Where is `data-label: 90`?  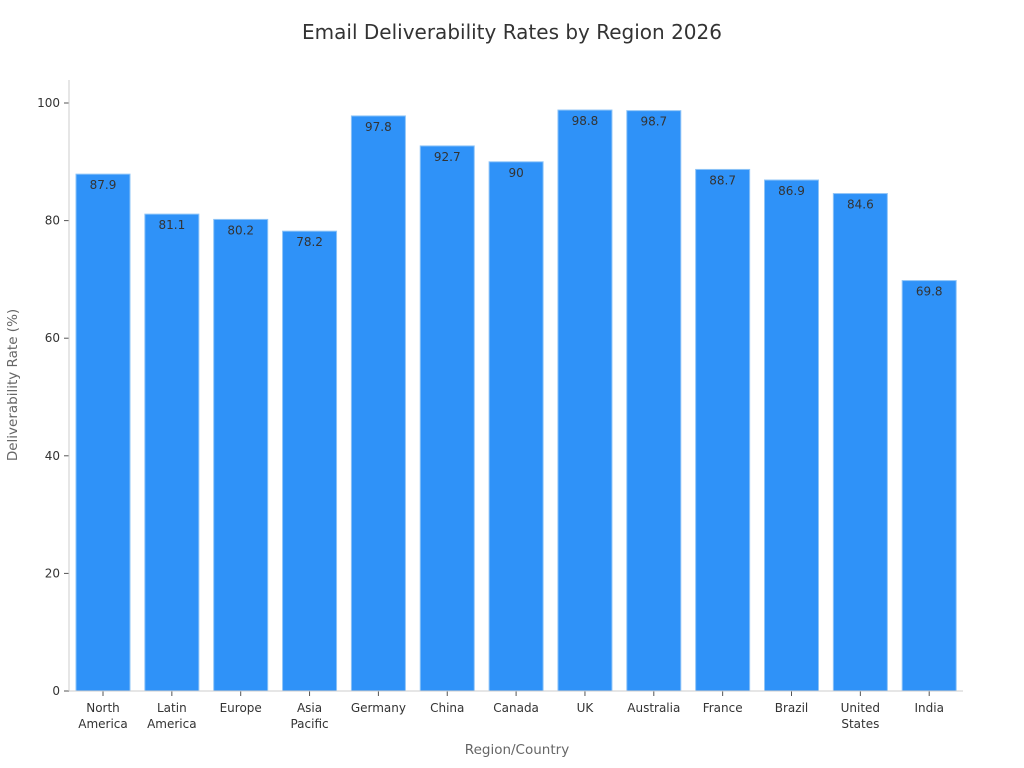 data-label: 90 is located at coordinates (515, 173).